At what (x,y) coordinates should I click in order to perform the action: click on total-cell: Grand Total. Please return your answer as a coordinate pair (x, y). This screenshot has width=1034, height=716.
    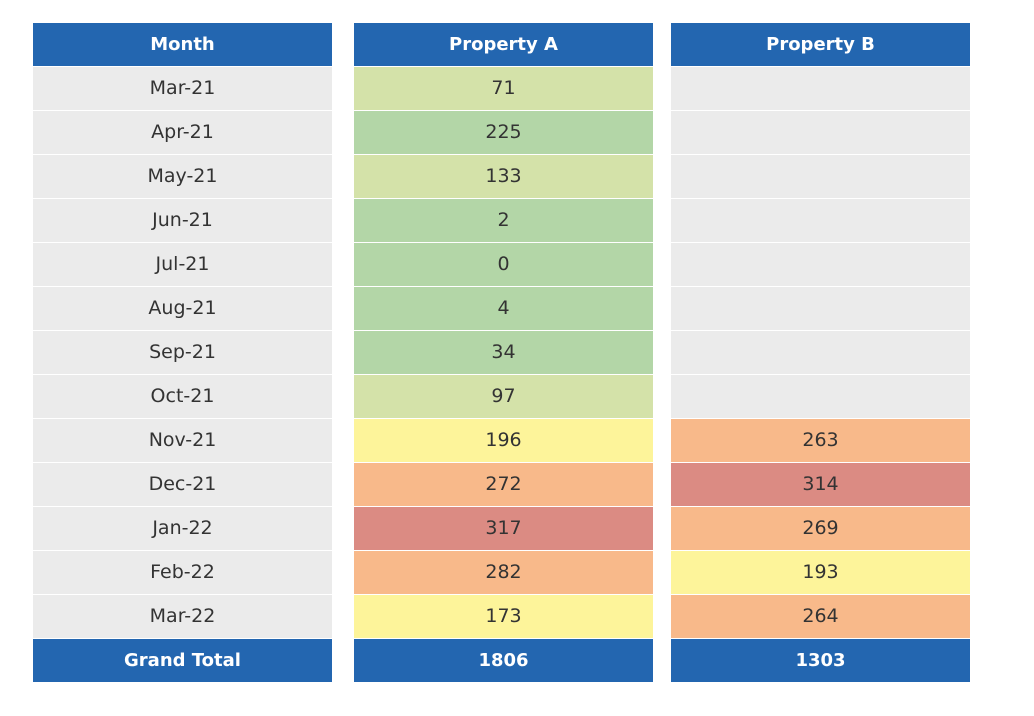
    Looking at the image, I should click on (182, 660).